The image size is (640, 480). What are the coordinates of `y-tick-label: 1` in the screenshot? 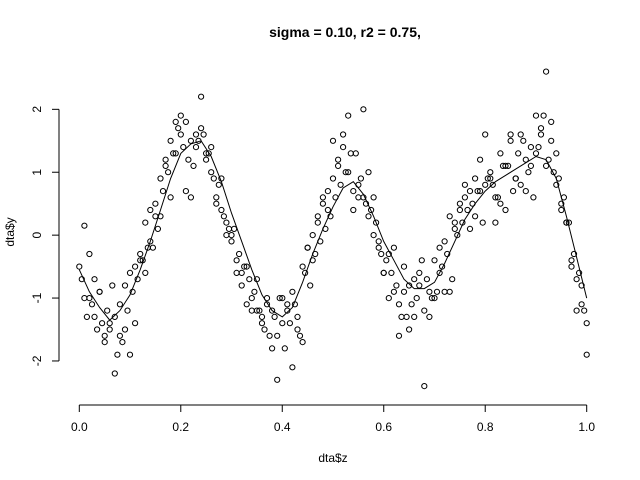 It's located at (37, 172).